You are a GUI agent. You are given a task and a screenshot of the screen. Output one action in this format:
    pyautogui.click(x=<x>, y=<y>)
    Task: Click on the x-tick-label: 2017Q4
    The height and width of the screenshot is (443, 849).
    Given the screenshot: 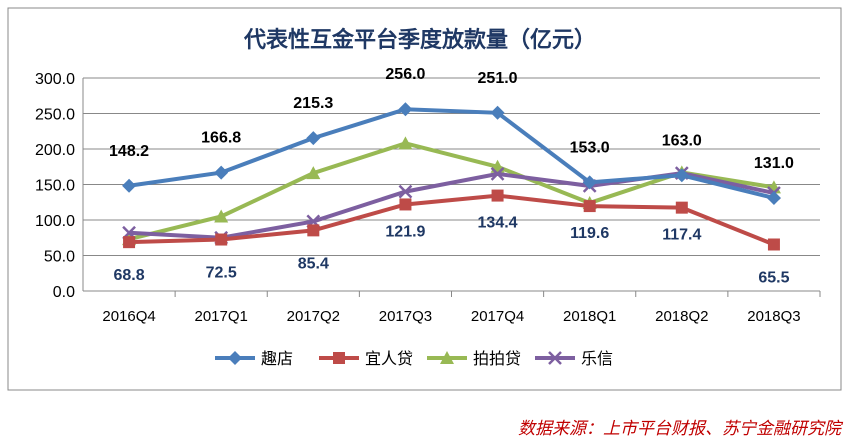 What is the action you would take?
    pyautogui.click(x=497, y=316)
    